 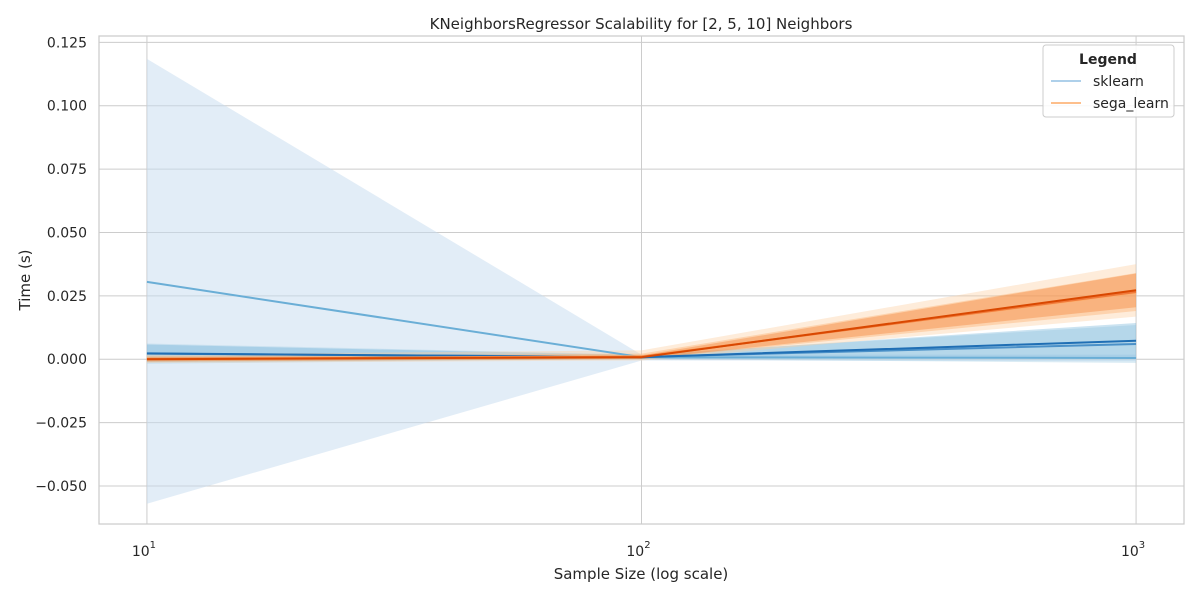 What do you see at coordinates (144, 550) in the screenshot?
I see `x-tick-label-0: 10¹` at bounding box center [144, 550].